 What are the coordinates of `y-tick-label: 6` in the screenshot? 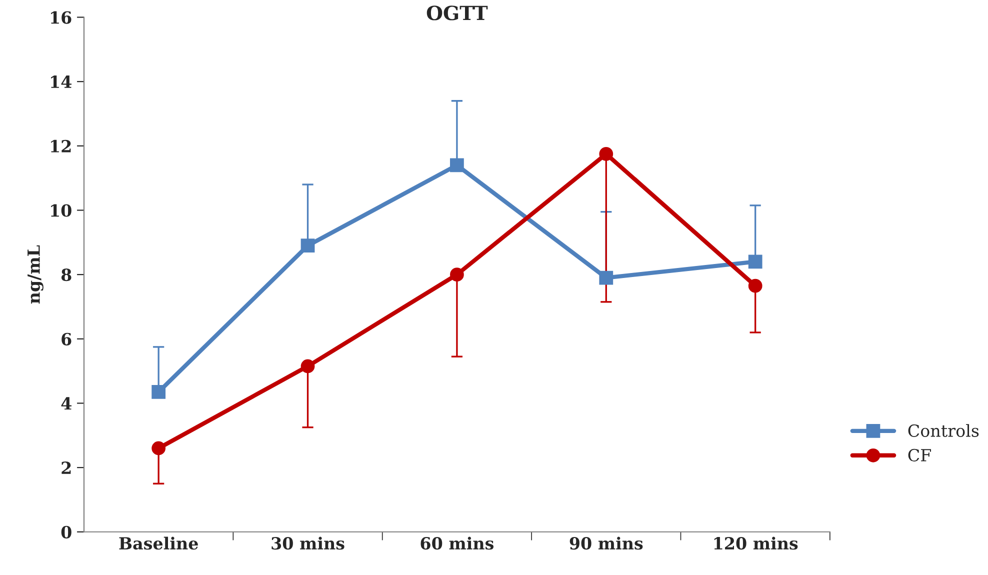 It's located at (67, 339).